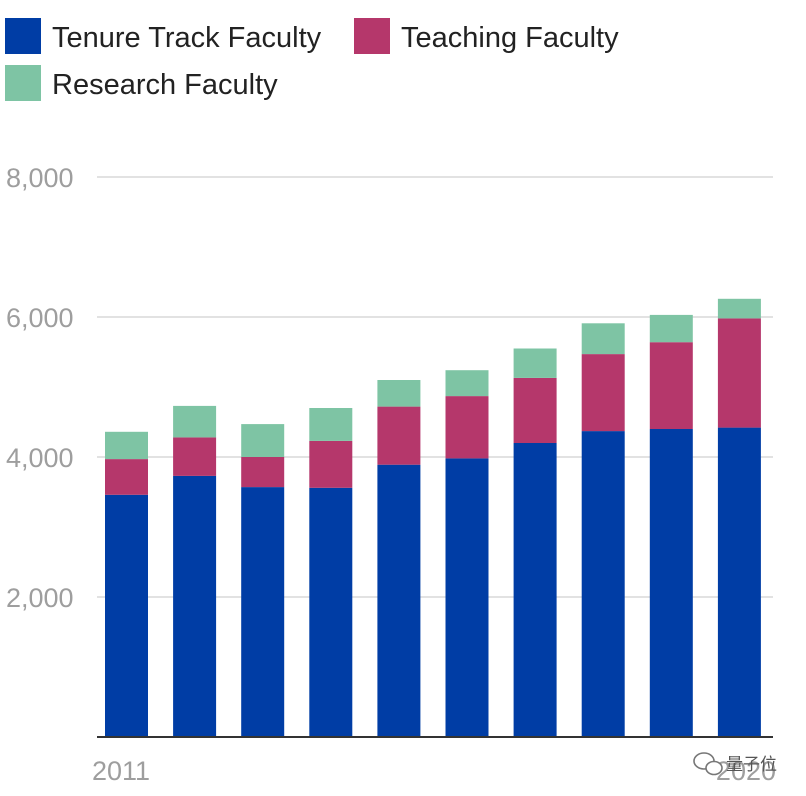 Image resolution: width=806 pixels, height=796 pixels. I want to click on watermark: 量子位, so click(735, 764).